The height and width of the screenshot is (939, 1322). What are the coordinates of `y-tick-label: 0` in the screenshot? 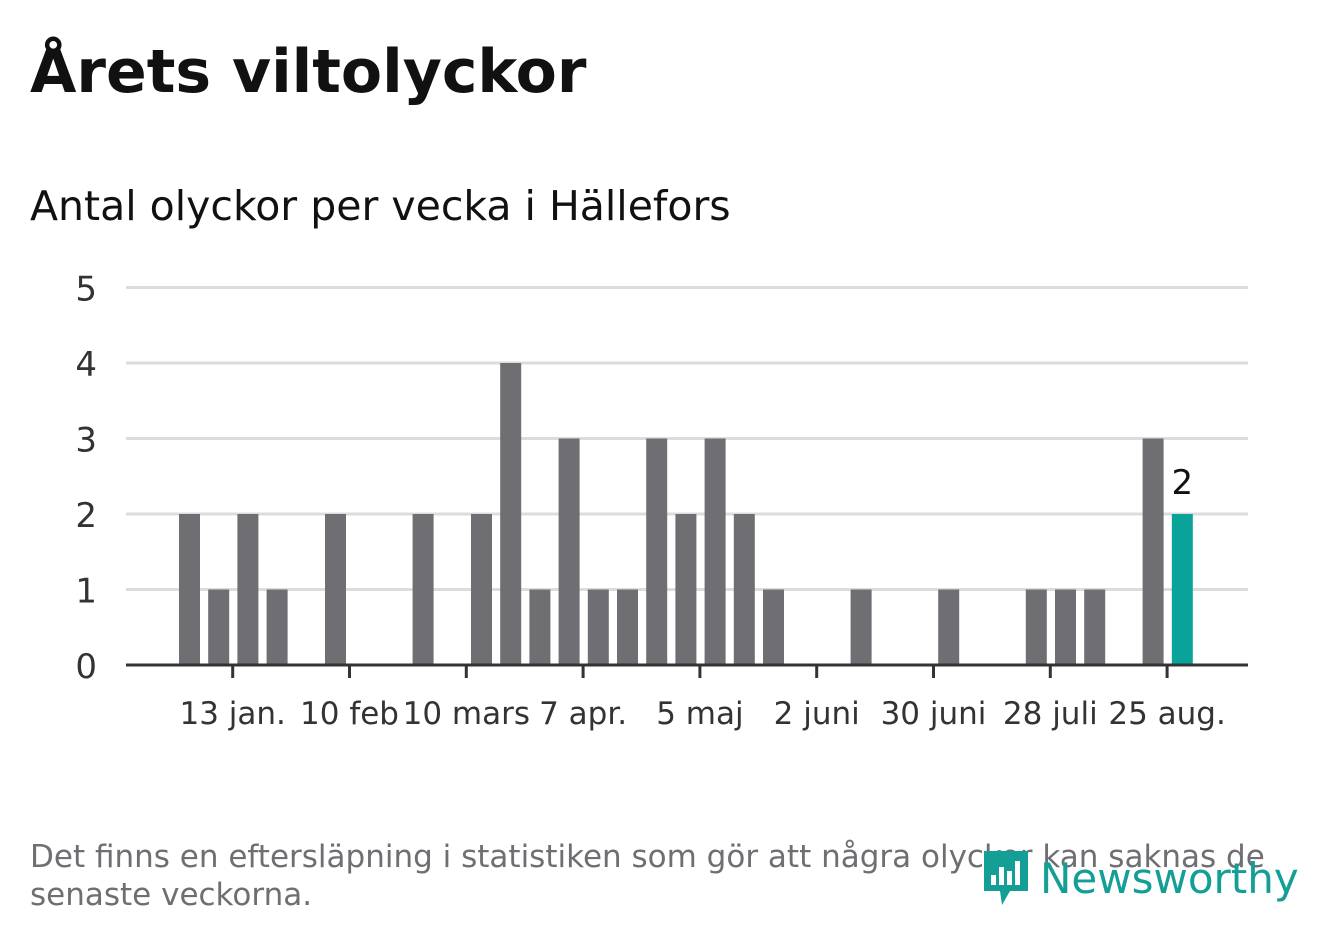 It's located at (86, 667).